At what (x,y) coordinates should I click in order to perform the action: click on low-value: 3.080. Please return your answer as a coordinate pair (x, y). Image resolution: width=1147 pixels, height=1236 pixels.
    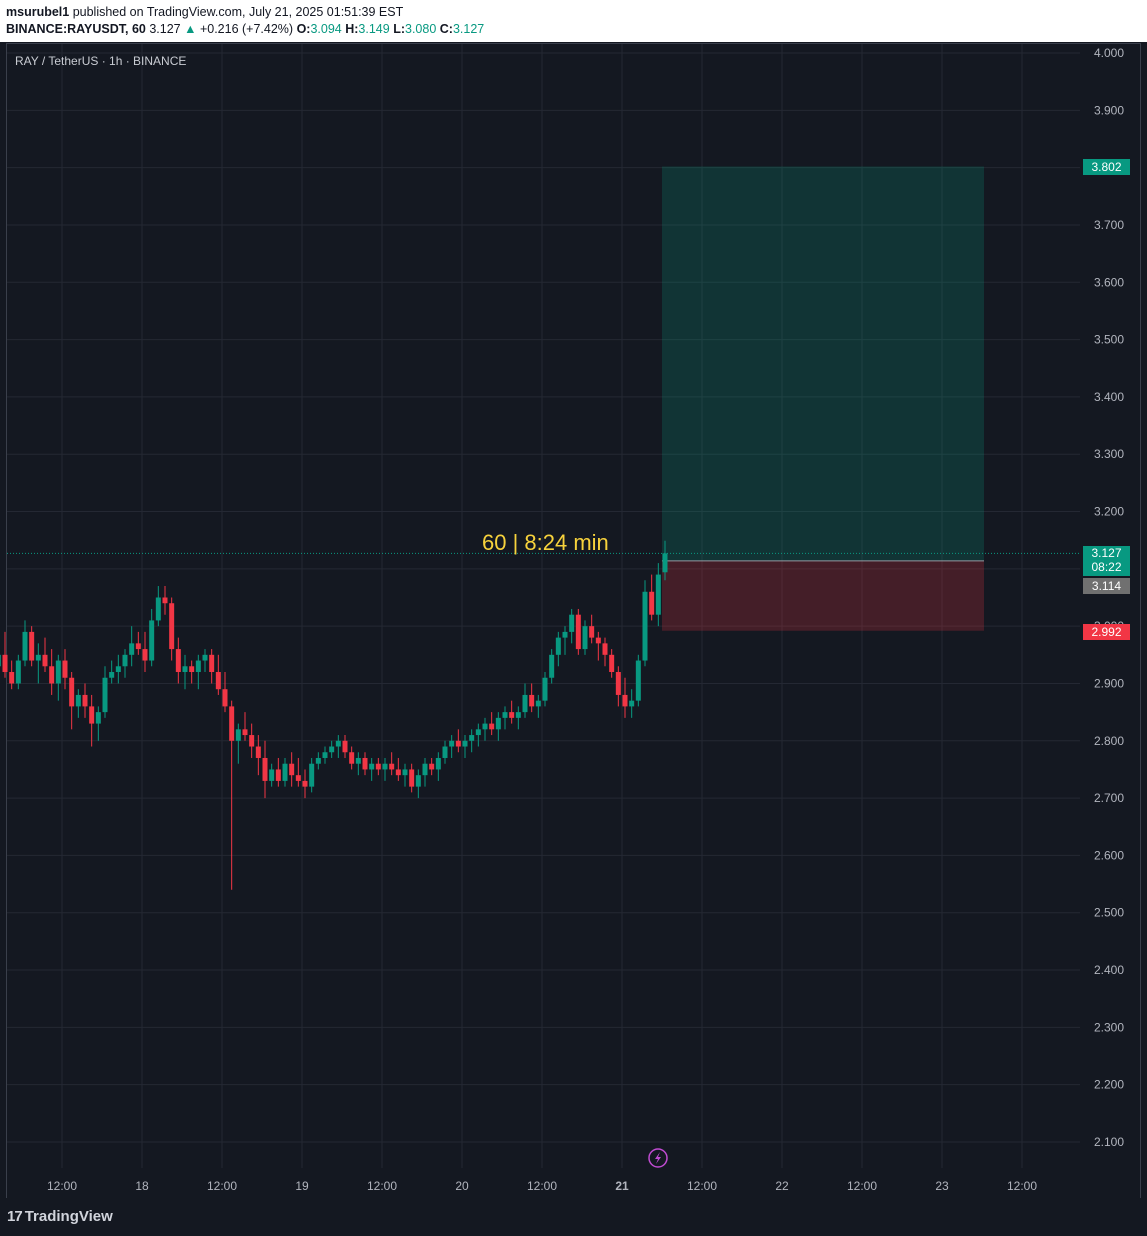
    Looking at the image, I should click on (421, 29).